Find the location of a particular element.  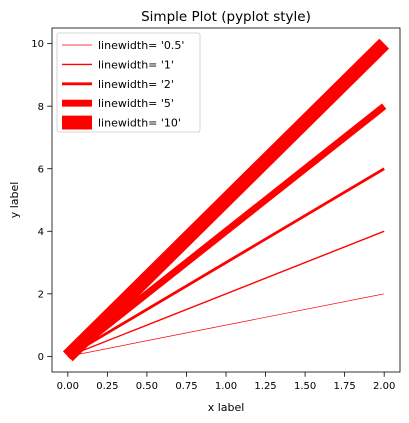

x-tick-label: 0.50 is located at coordinates (147, 386).